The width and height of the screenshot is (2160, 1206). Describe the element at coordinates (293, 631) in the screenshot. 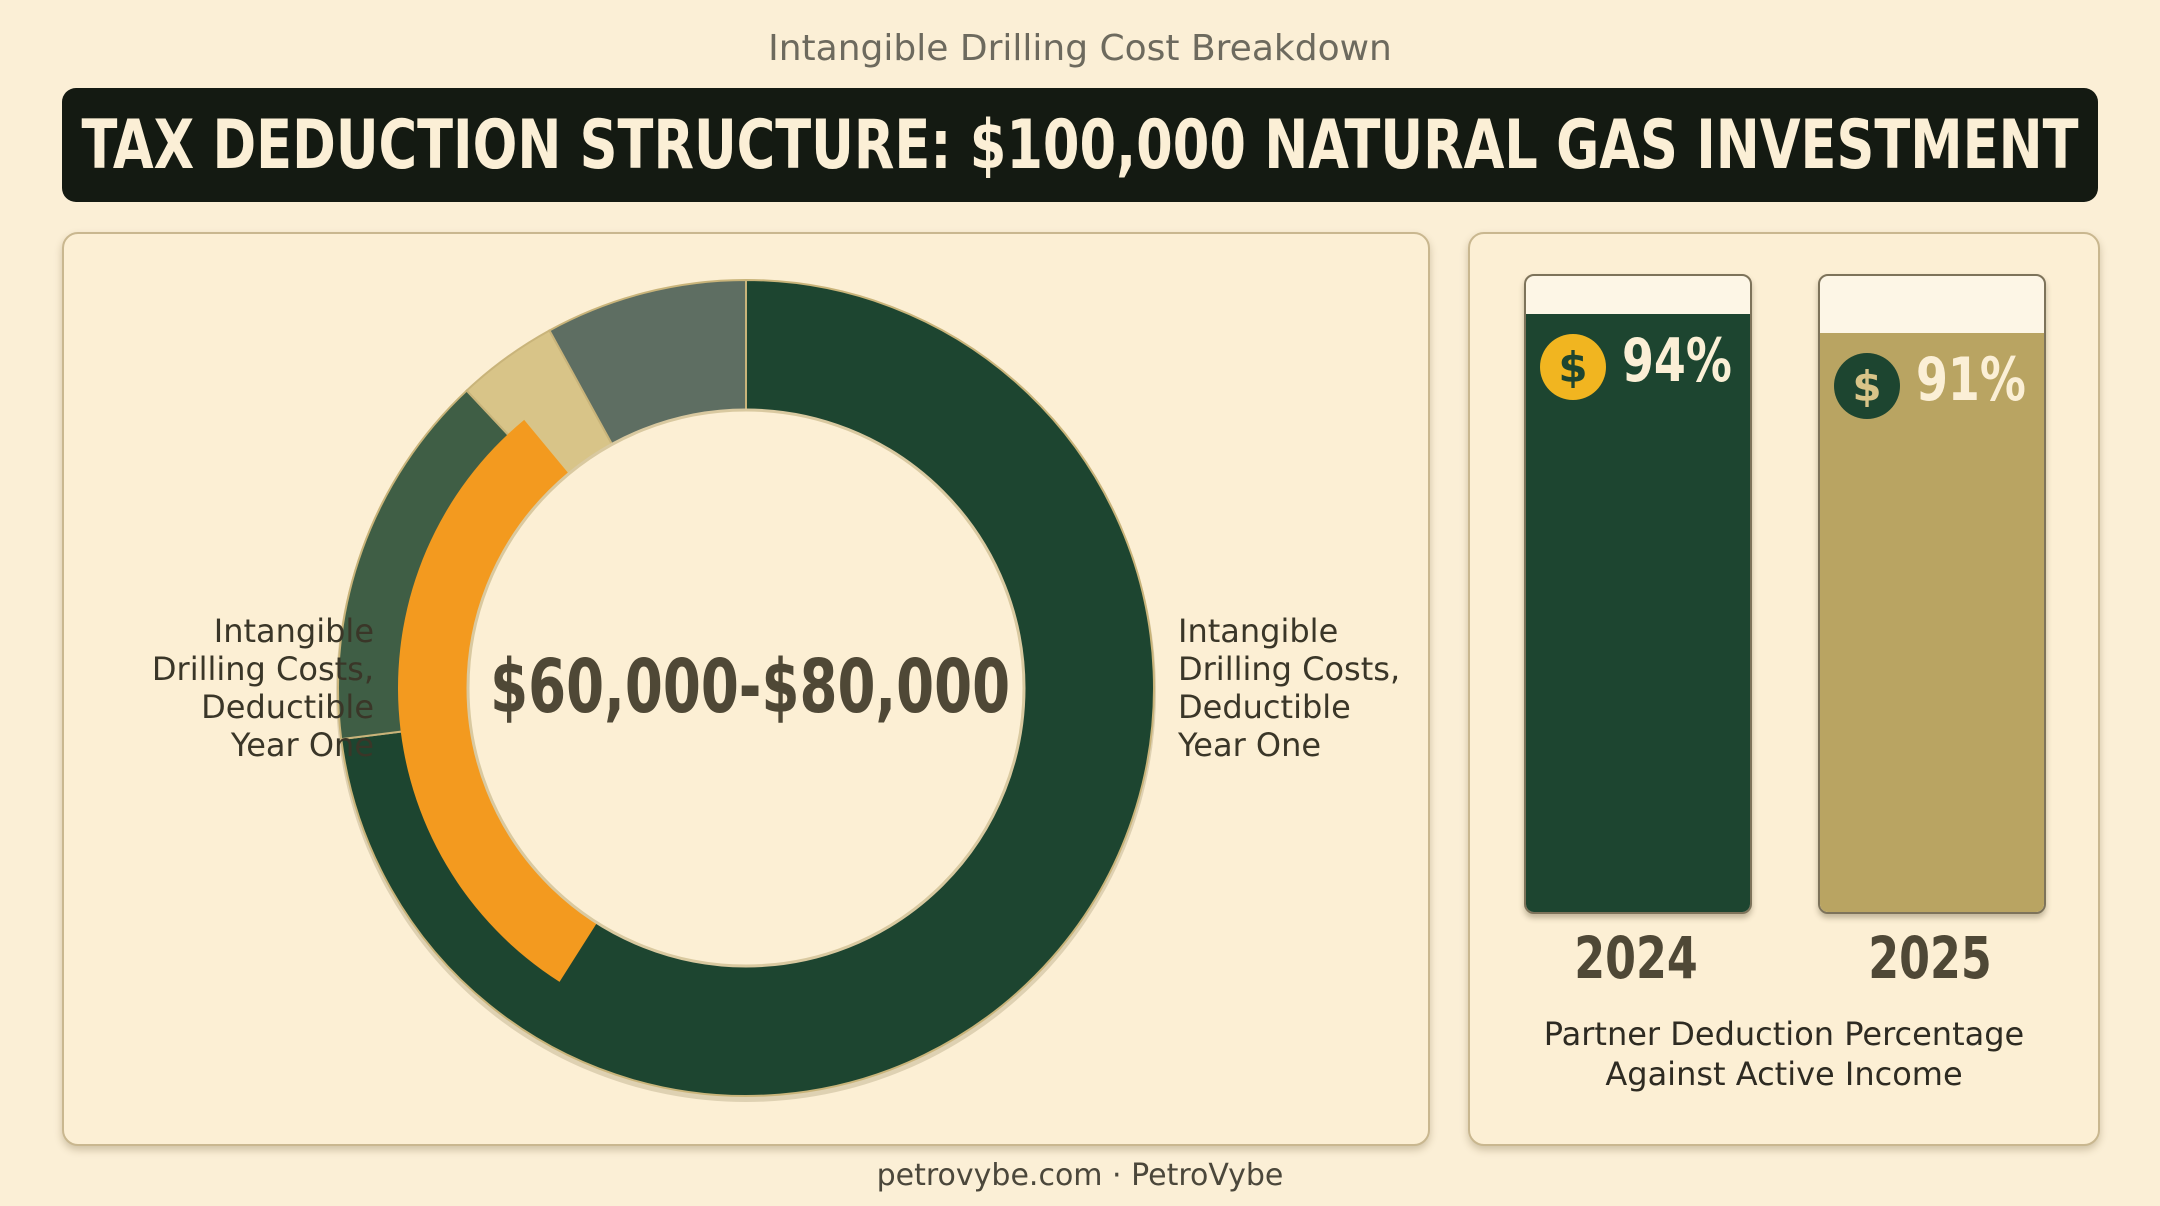

I see `label-left-line: Intangible` at that location.